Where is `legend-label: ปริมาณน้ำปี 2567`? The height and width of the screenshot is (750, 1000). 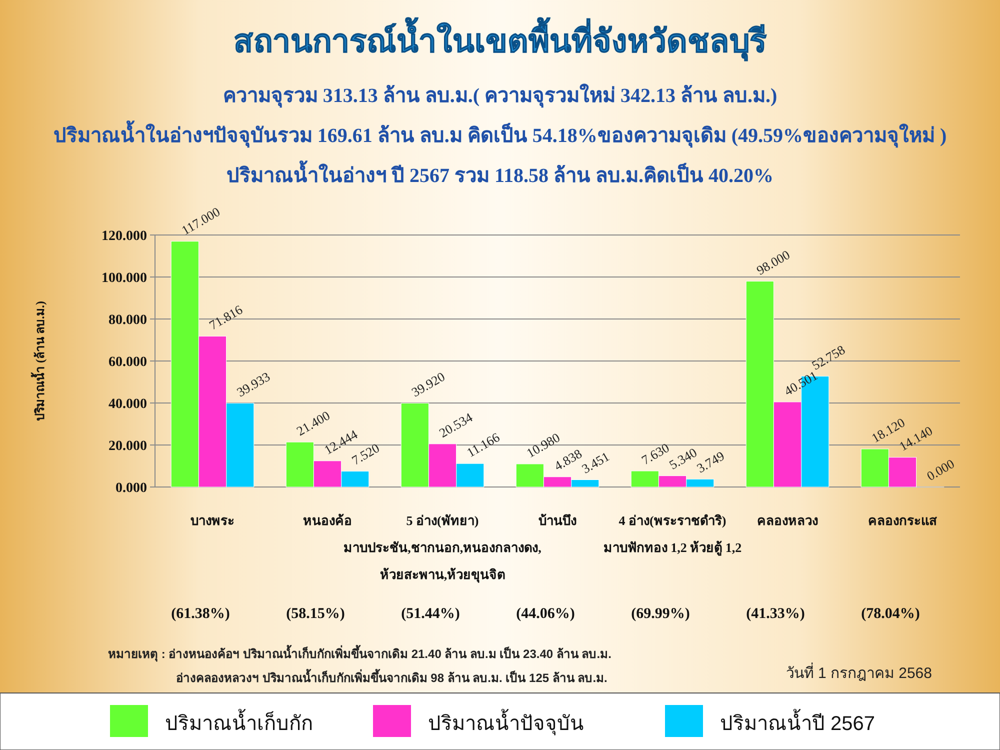 legend-label: ปริมาณน้ำปี 2567 is located at coordinates (798, 722).